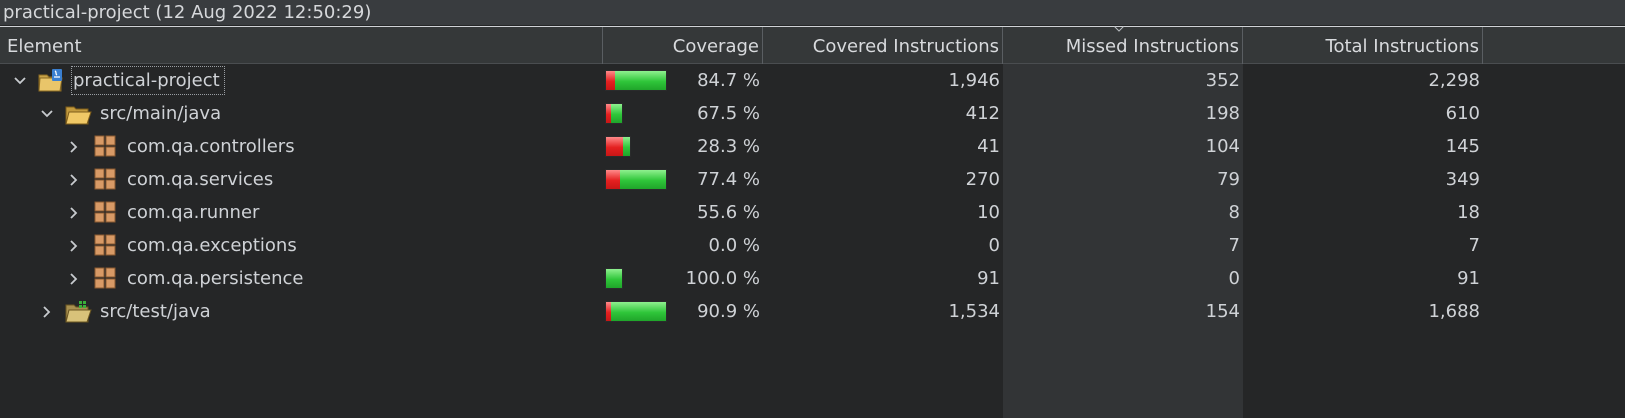 The image size is (1625, 418). Describe the element at coordinates (812, 179) in the screenshot. I see `tree-row: com.qa.services 77.4 % 270 79 349` at that location.